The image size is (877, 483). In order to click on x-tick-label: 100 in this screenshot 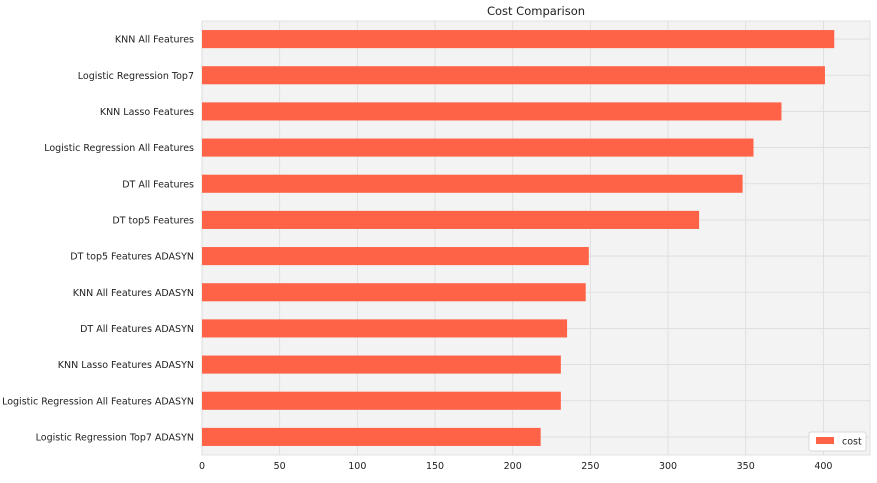, I will do `click(357, 466)`.